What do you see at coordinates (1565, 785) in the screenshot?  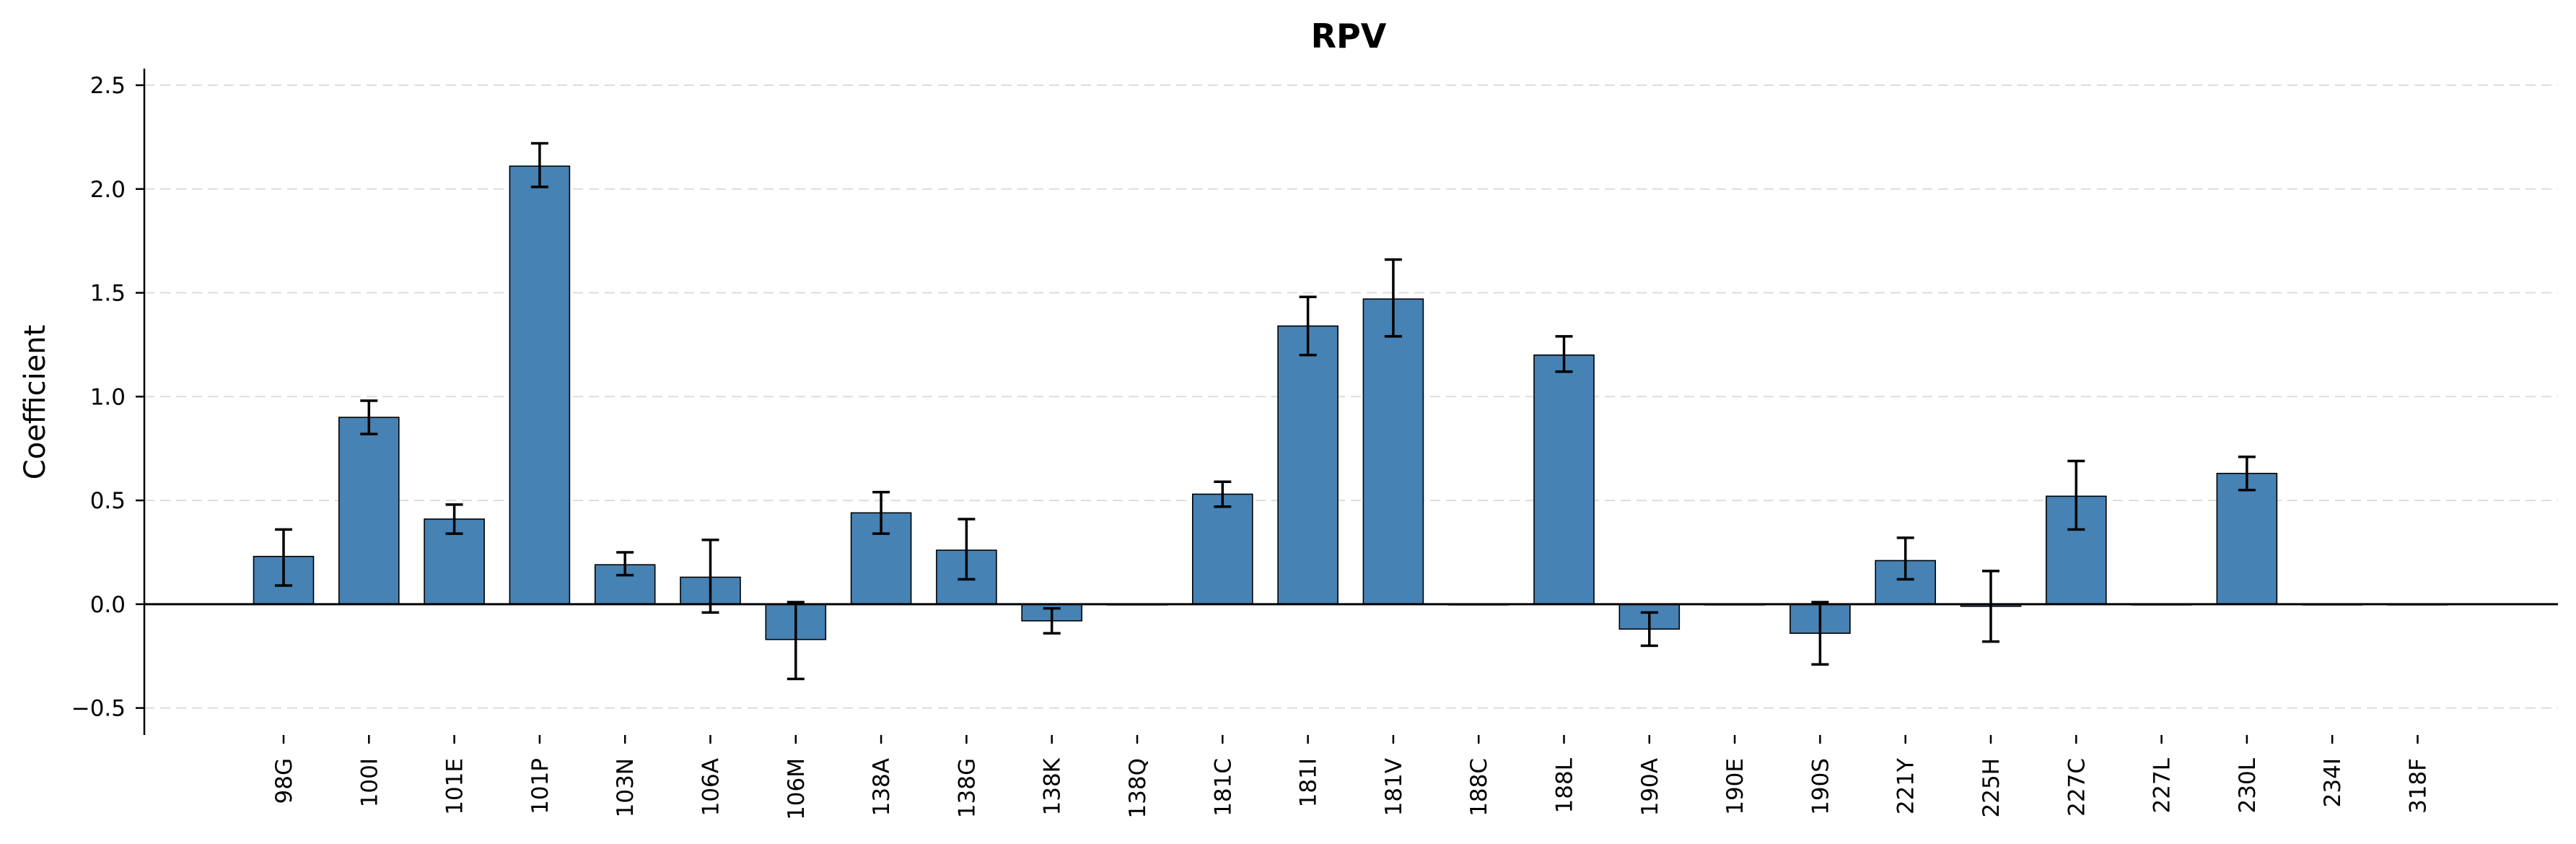 I see `x-tick-label: 188L` at bounding box center [1565, 785].